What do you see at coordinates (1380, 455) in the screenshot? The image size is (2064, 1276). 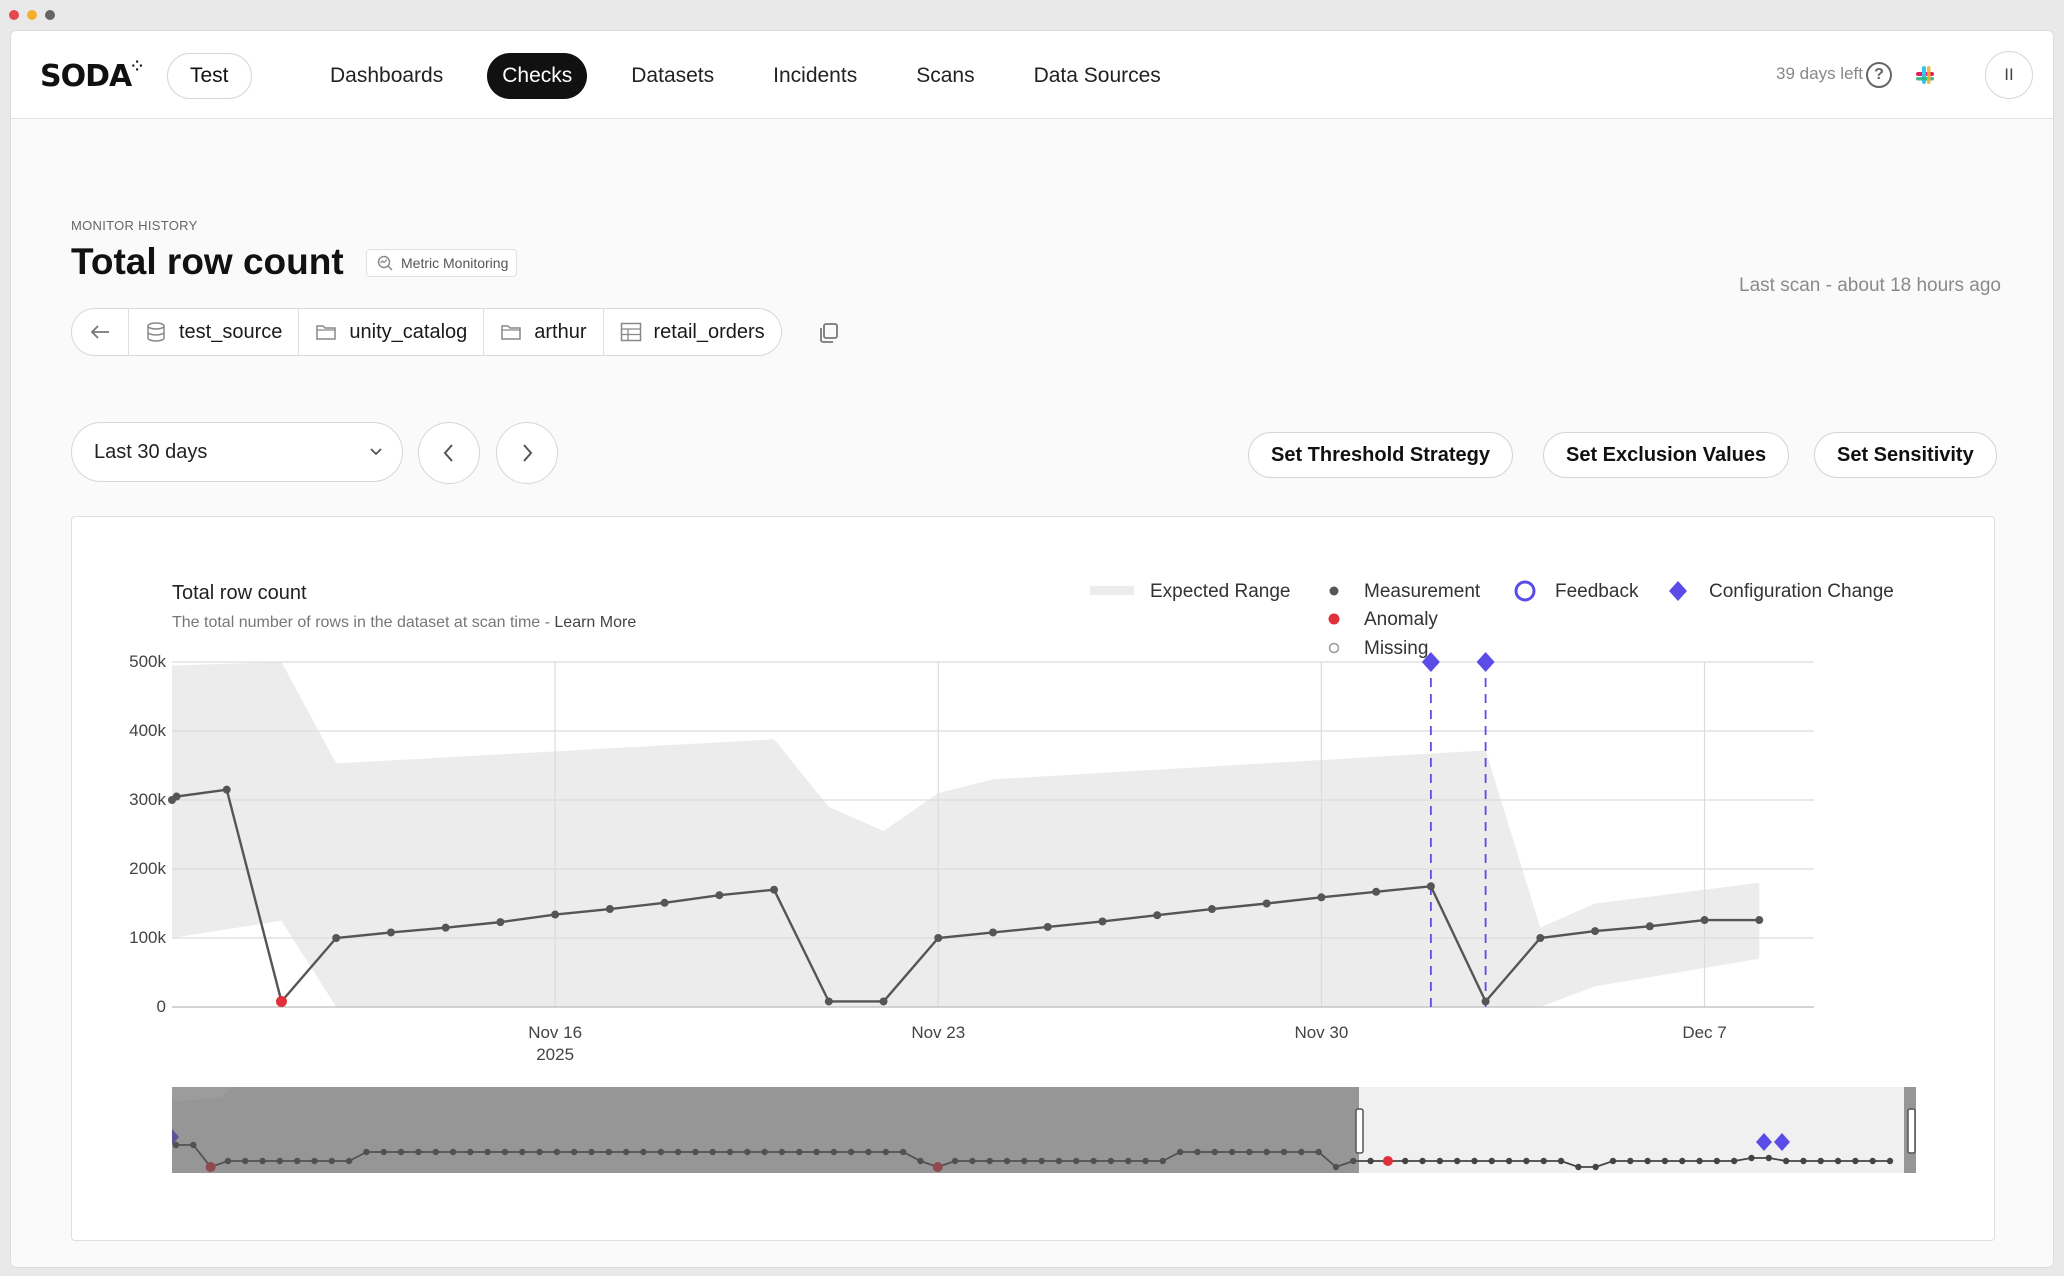 I see `set-threshold-strategy-button: Set Threshold Strategy` at bounding box center [1380, 455].